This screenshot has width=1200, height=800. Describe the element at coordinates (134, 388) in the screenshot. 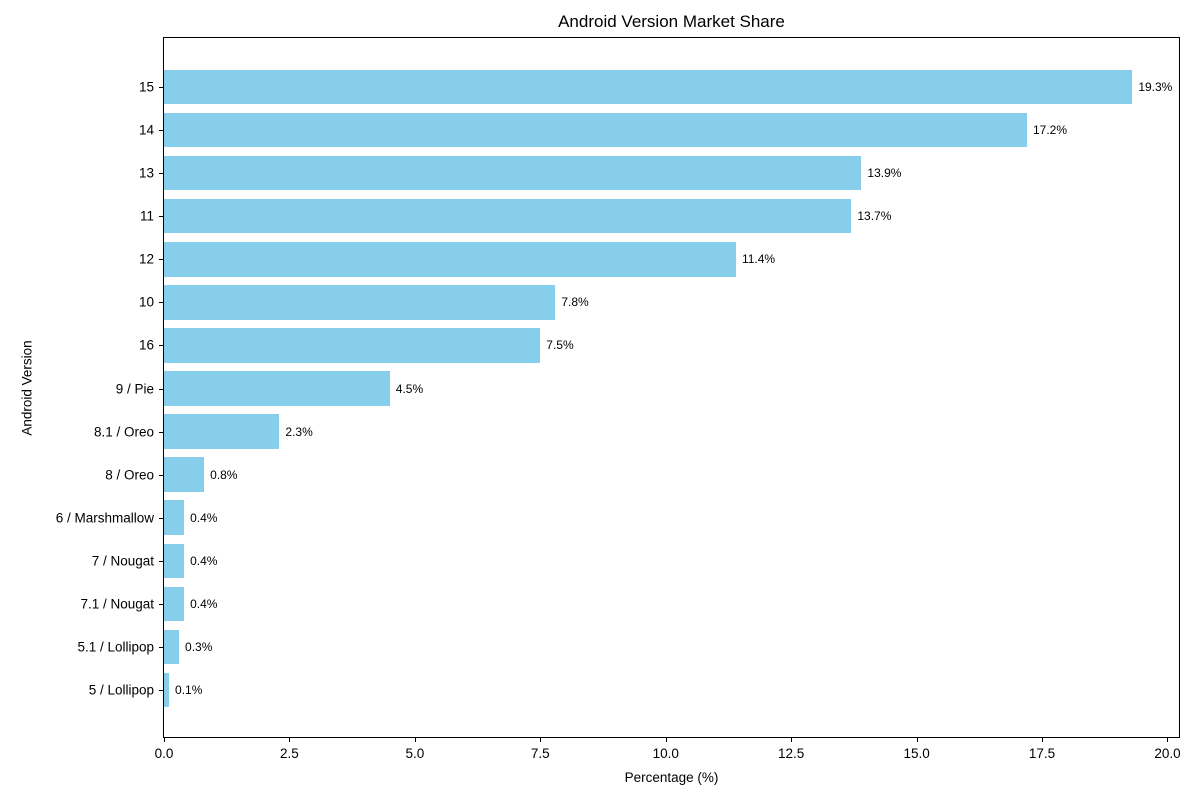

I see `y-tick-label: 9 / Pie` at that location.